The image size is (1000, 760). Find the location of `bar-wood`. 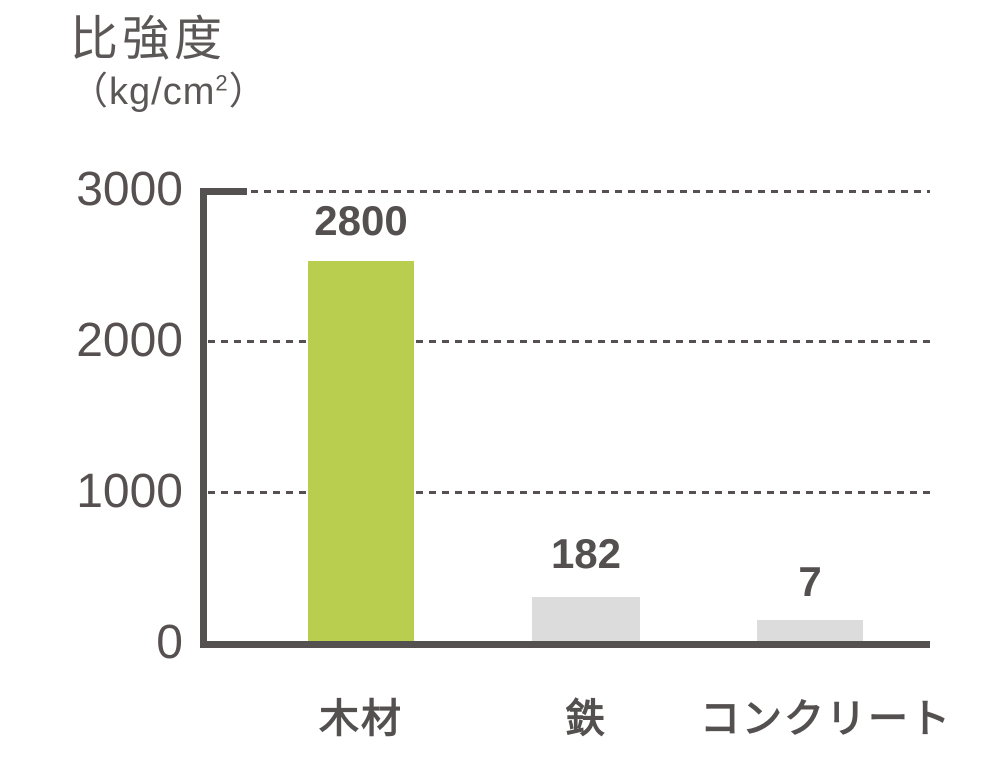

bar-wood is located at coordinates (361, 451).